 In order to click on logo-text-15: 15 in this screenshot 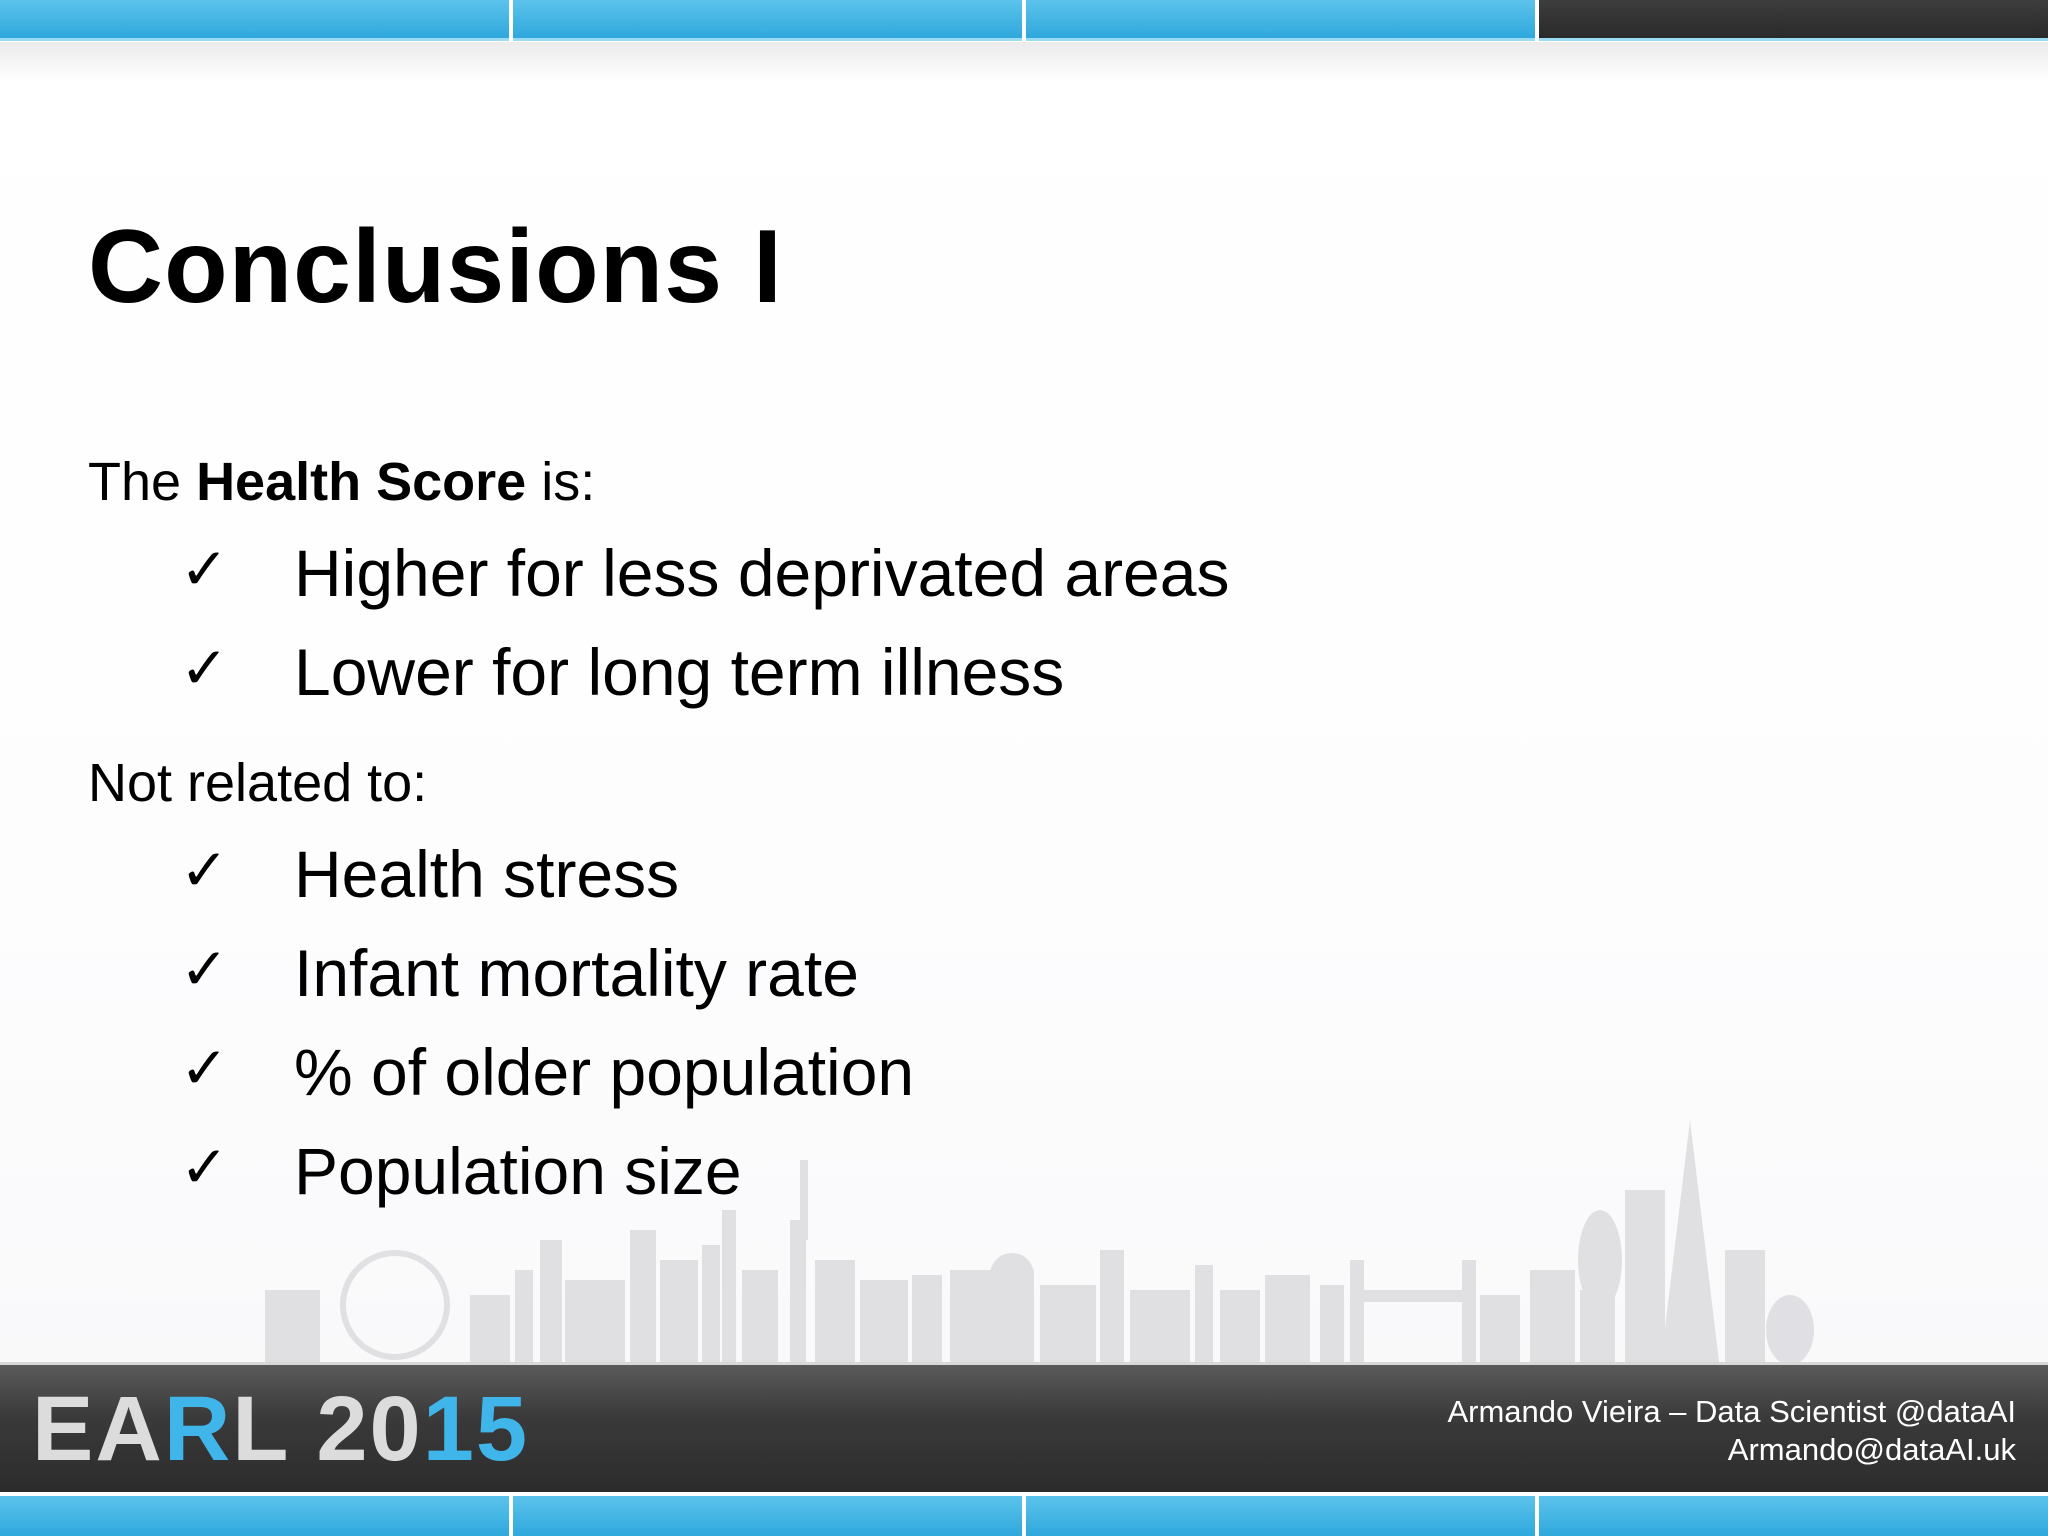, I will do `click(476, 1429)`.